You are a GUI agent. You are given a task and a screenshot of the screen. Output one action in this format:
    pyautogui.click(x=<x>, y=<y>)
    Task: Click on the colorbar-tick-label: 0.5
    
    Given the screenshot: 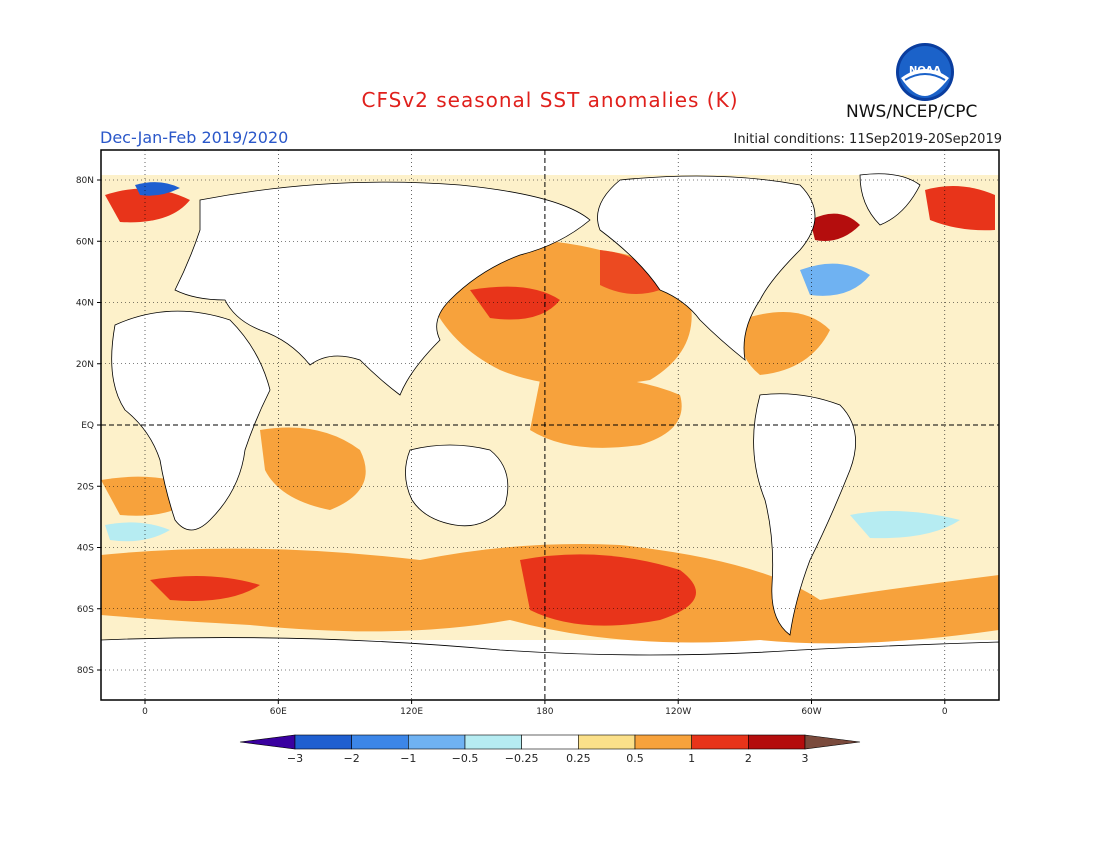 What is the action you would take?
    pyautogui.click(x=635, y=758)
    